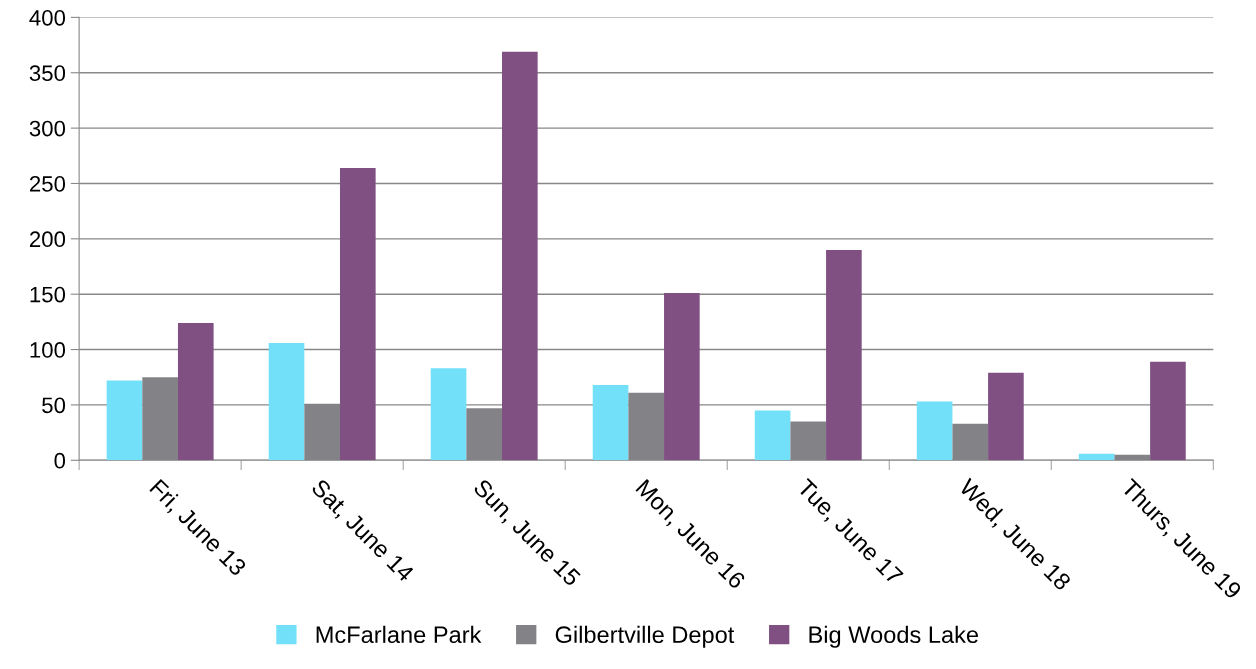 This screenshot has height=669, width=1256. What do you see at coordinates (48, 350) in the screenshot?
I see `y-tick-label: 100` at bounding box center [48, 350].